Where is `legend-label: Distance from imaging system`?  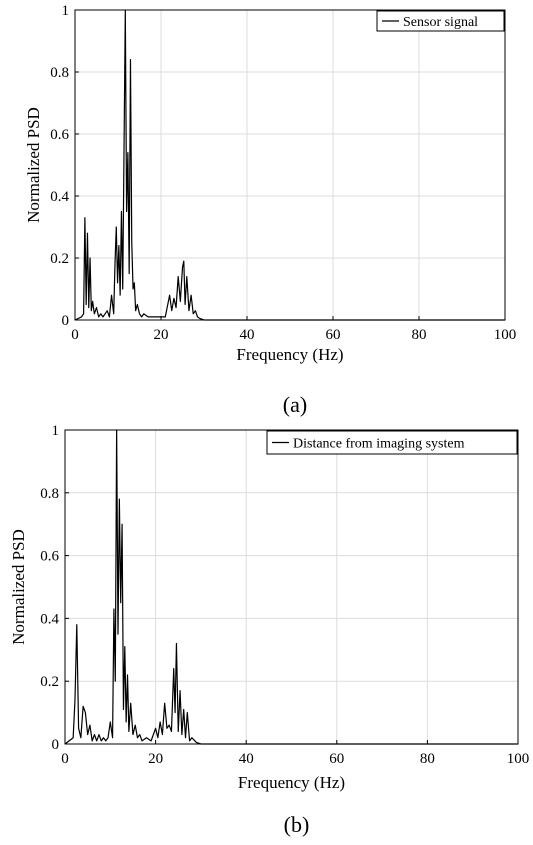 legend-label: Distance from imaging system is located at coordinates (379, 444).